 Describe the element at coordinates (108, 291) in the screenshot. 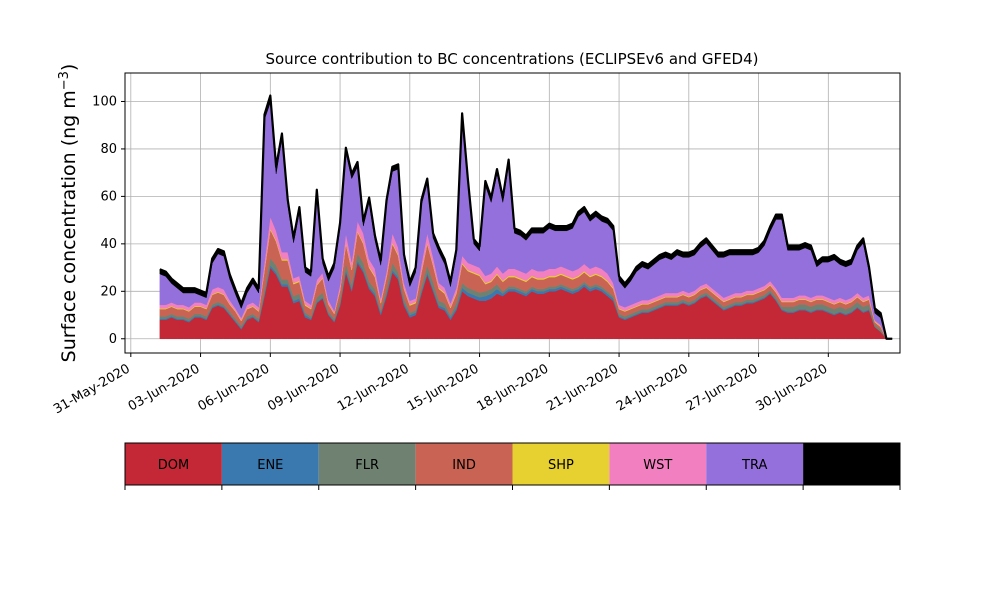

I see `y-tick-label: 20` at that location.